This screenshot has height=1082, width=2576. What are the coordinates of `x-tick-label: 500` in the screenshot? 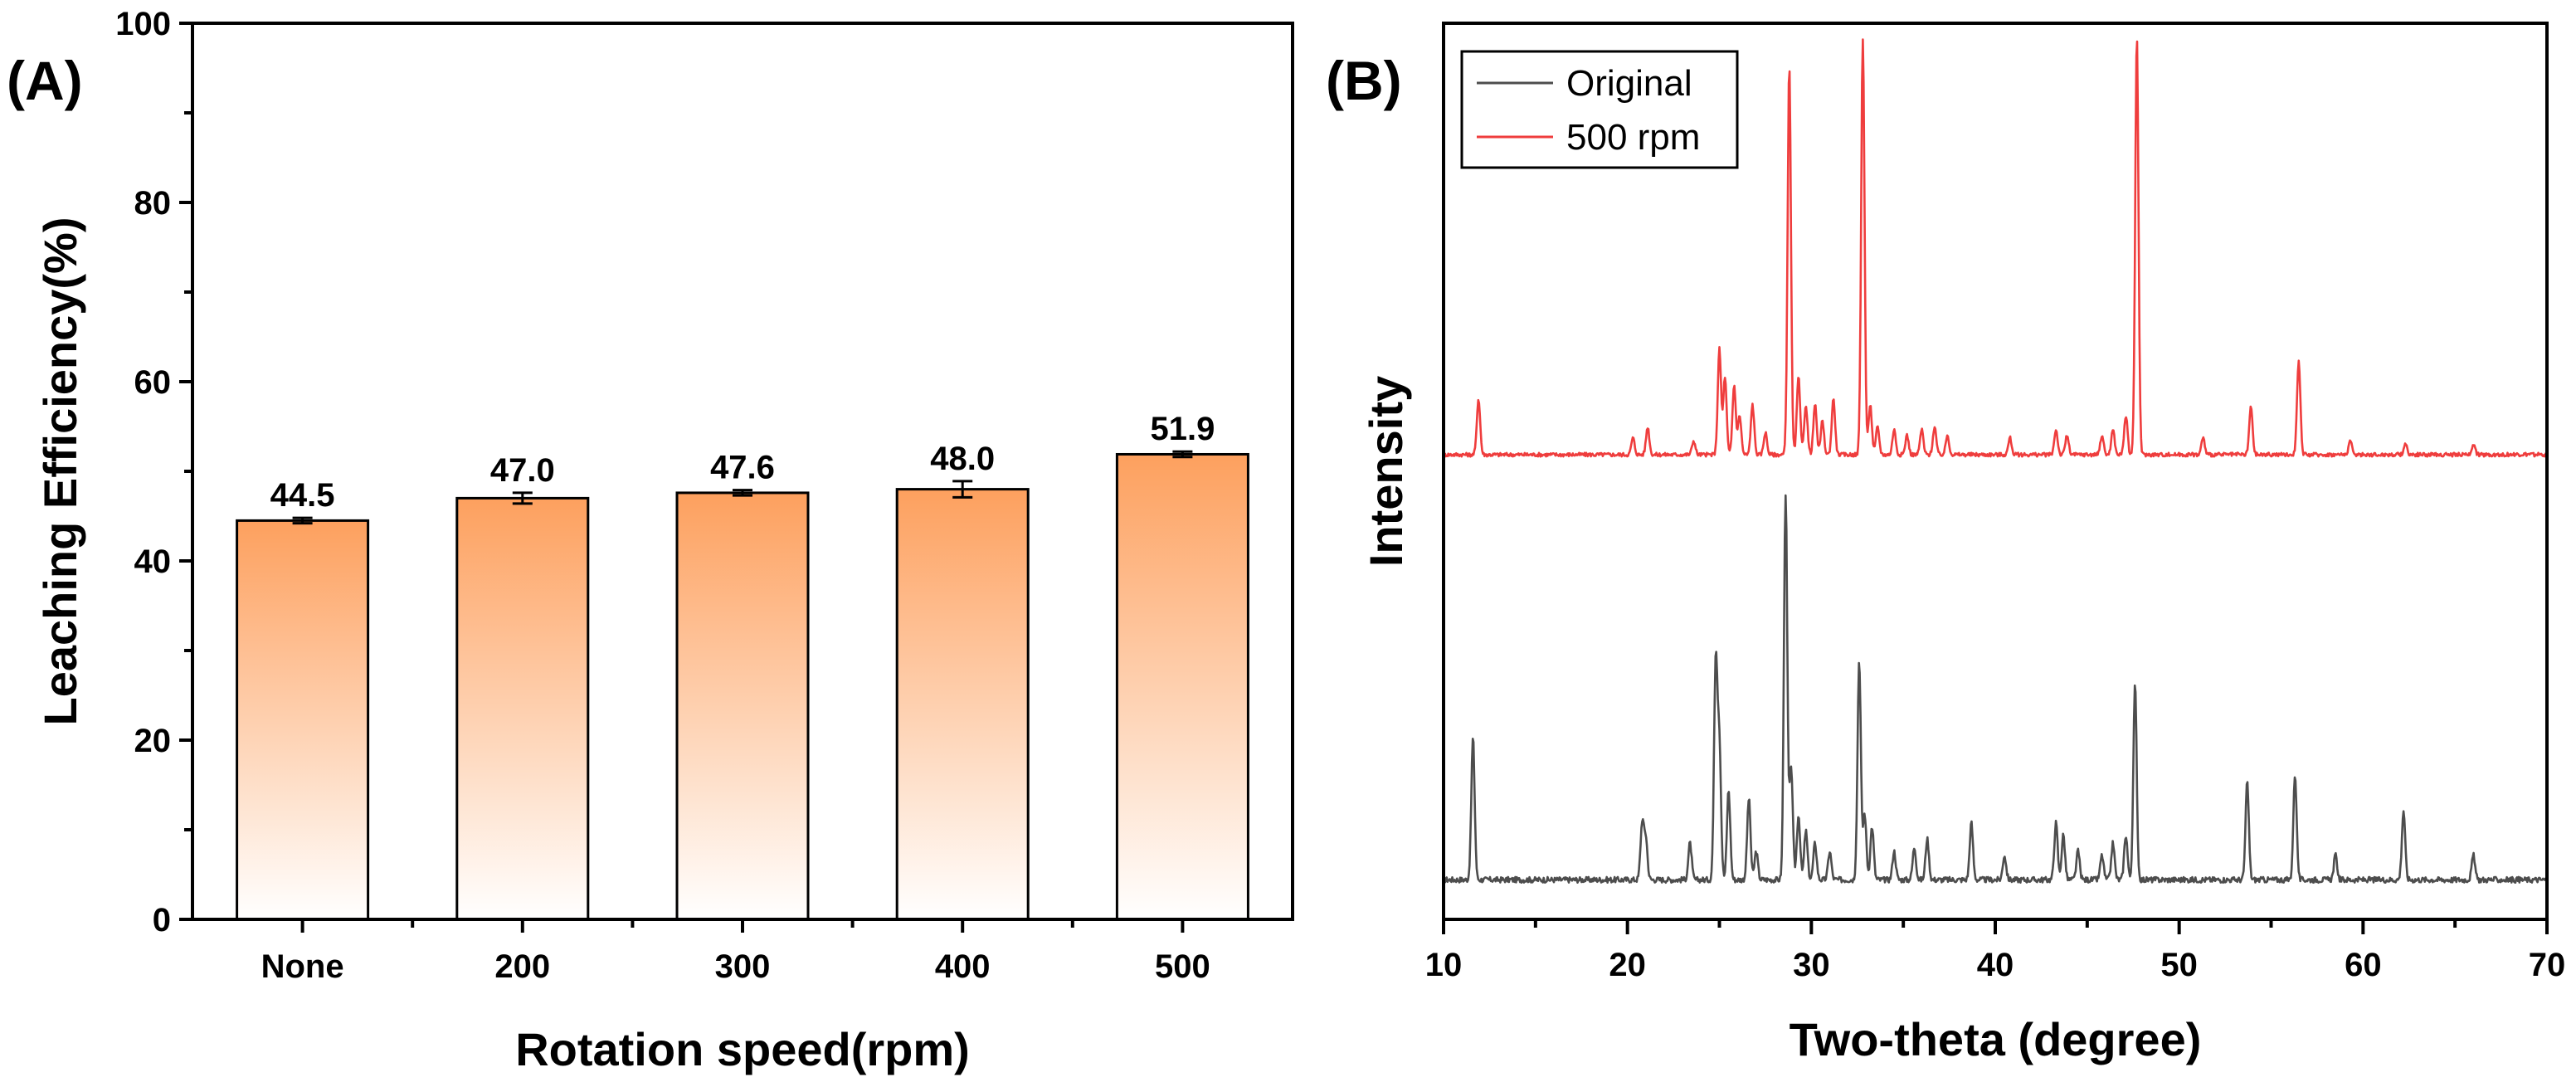 It's located at (1182, 966).